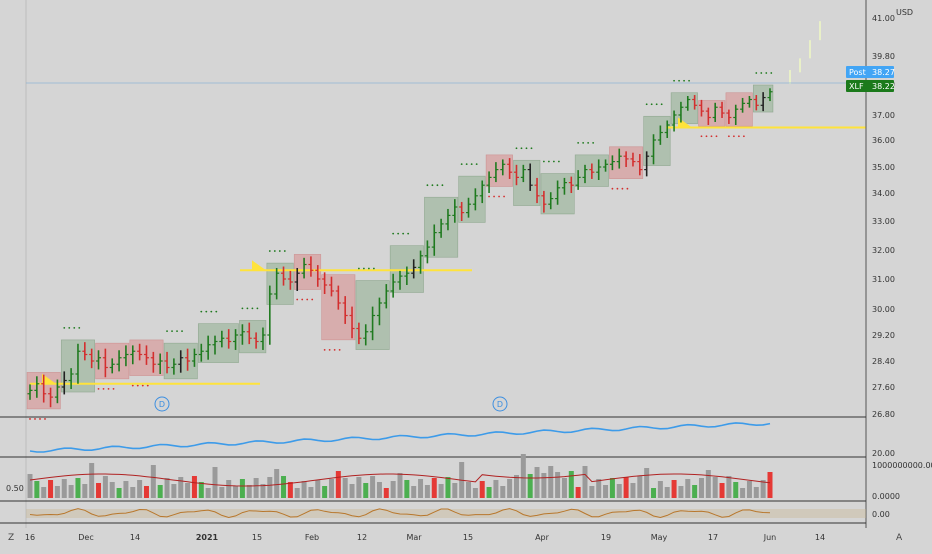 This screenshot has width=932, height=554. Describe the element at coordinates (49, 378) in the screenshot. I see `support-marker` at that location.